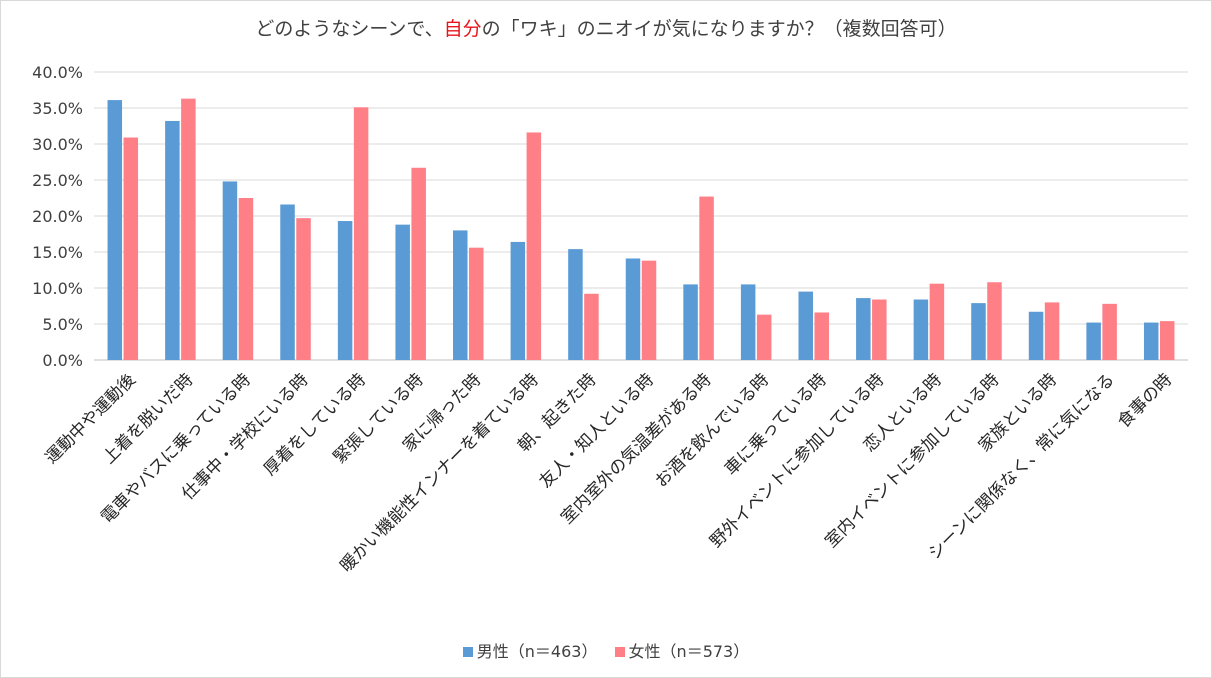  I want to click on legend-label-female: 女性（n＝573）, so click(689, 651).